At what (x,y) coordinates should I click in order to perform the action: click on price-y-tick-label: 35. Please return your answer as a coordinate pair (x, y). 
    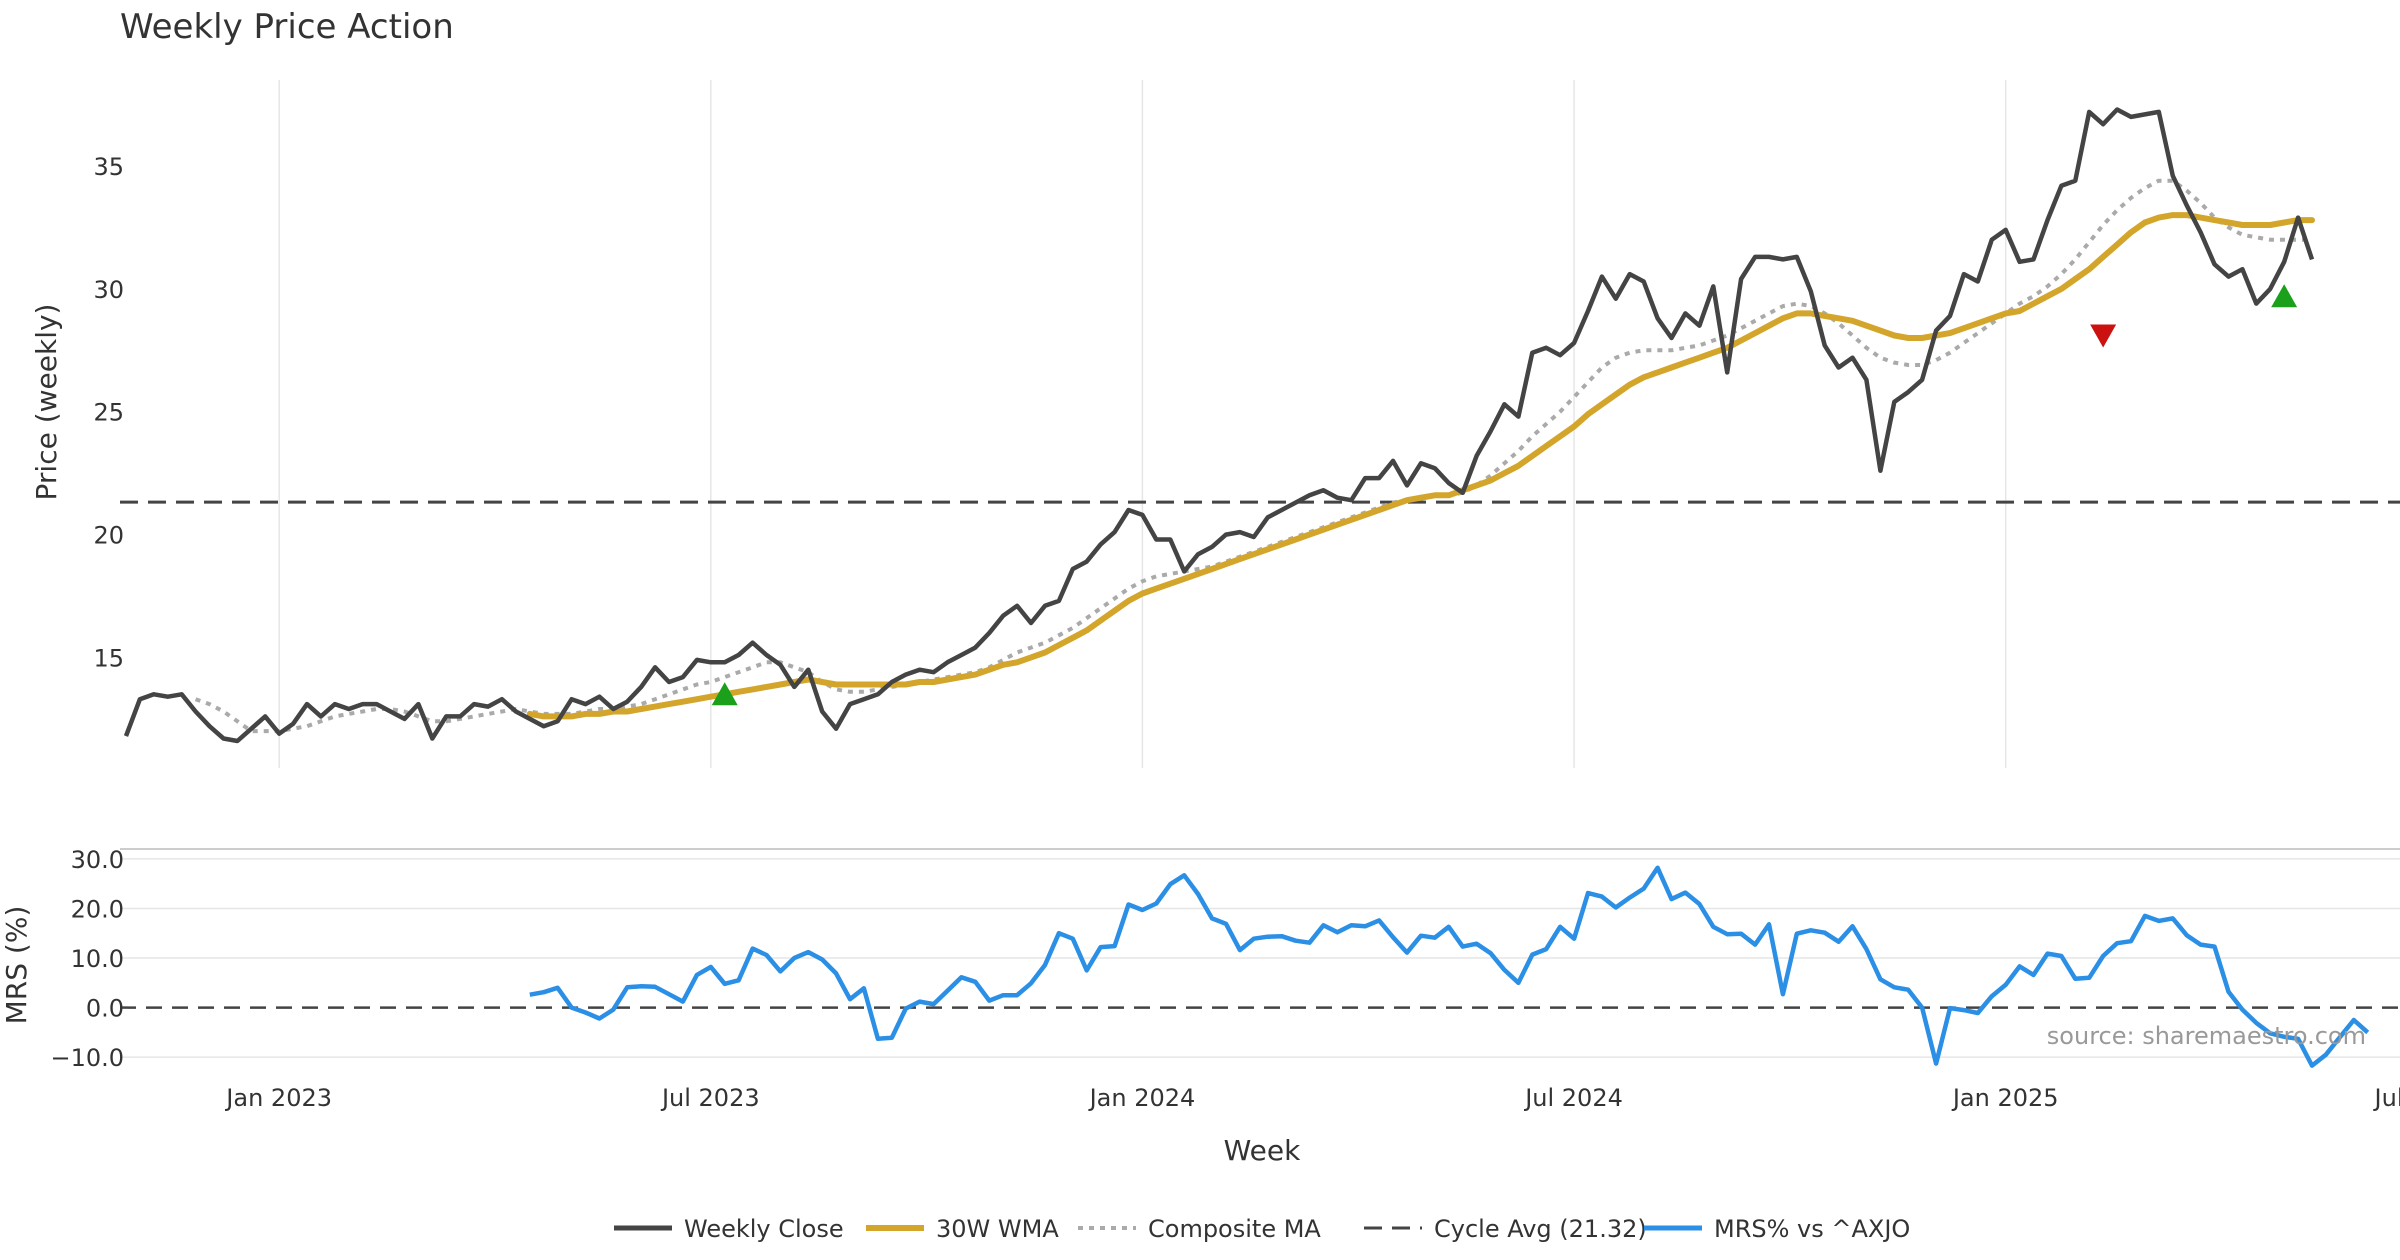
    Looking at the image, I should click on (108, 167).